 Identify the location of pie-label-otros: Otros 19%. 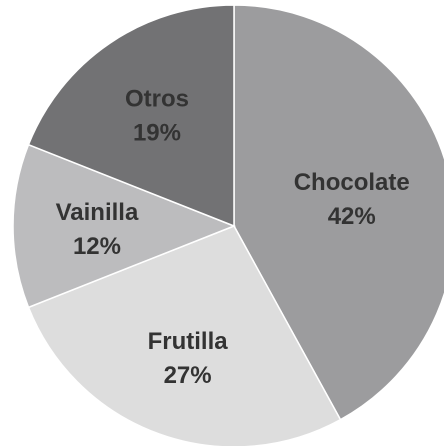
(157, 116).